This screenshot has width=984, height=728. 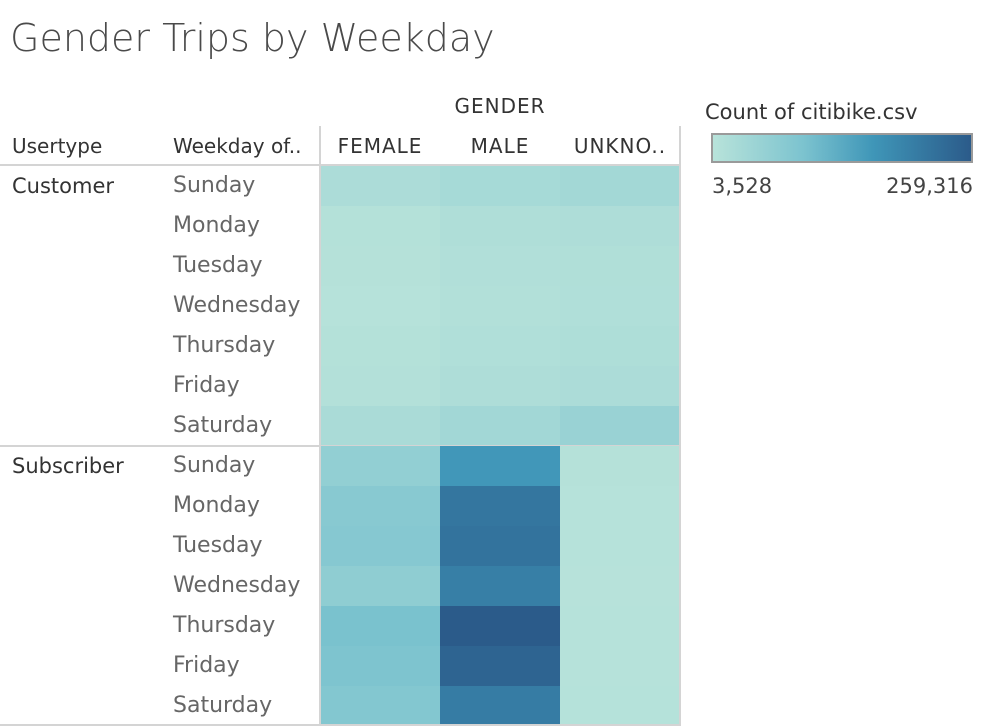 What do you see at coordinates (340, 165) in the screenshot?
I see `header-divider` at bounding box center [340, 165].